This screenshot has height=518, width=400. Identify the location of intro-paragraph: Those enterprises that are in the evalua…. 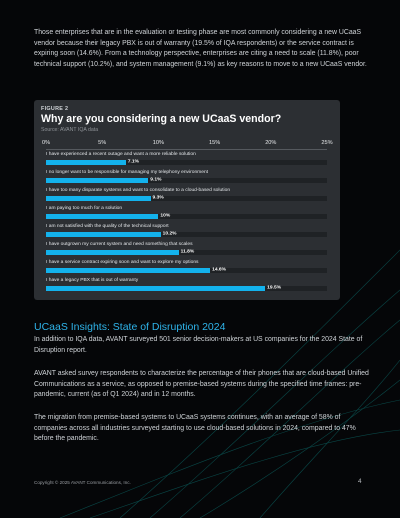
(200, 48).